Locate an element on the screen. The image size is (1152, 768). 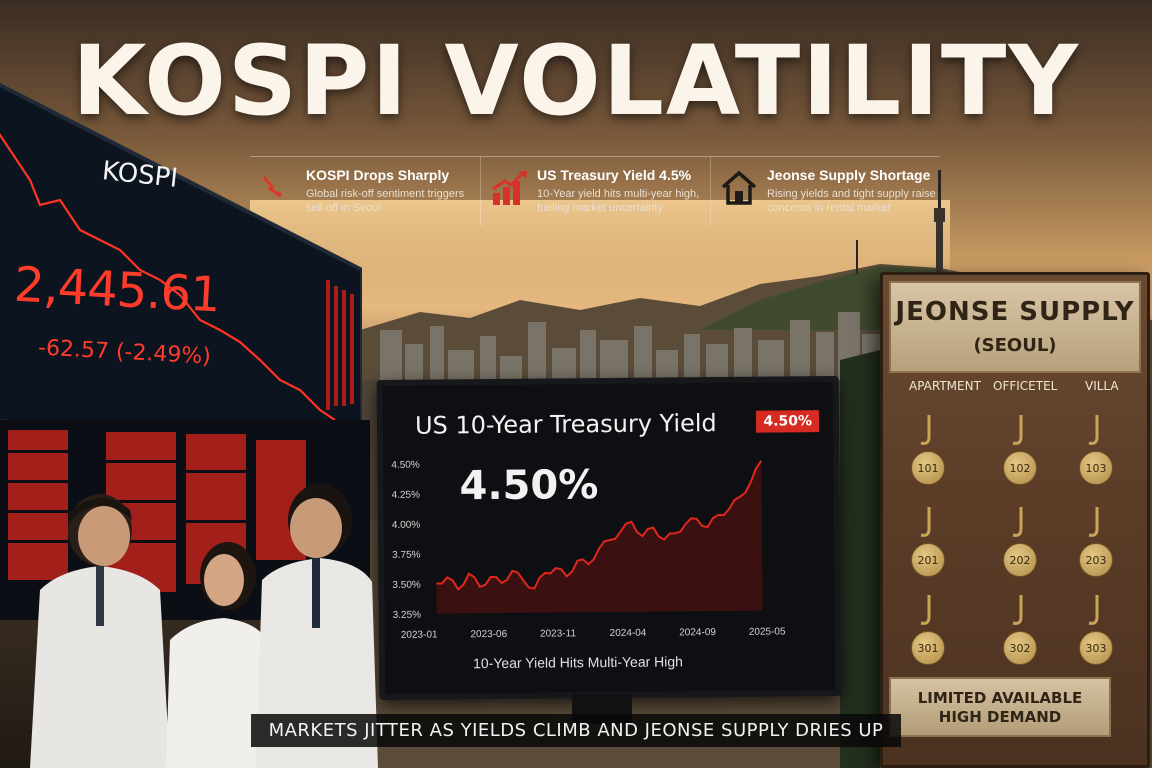
headline: KOSPI VOLATILITY is located at coordinates (576, 81).